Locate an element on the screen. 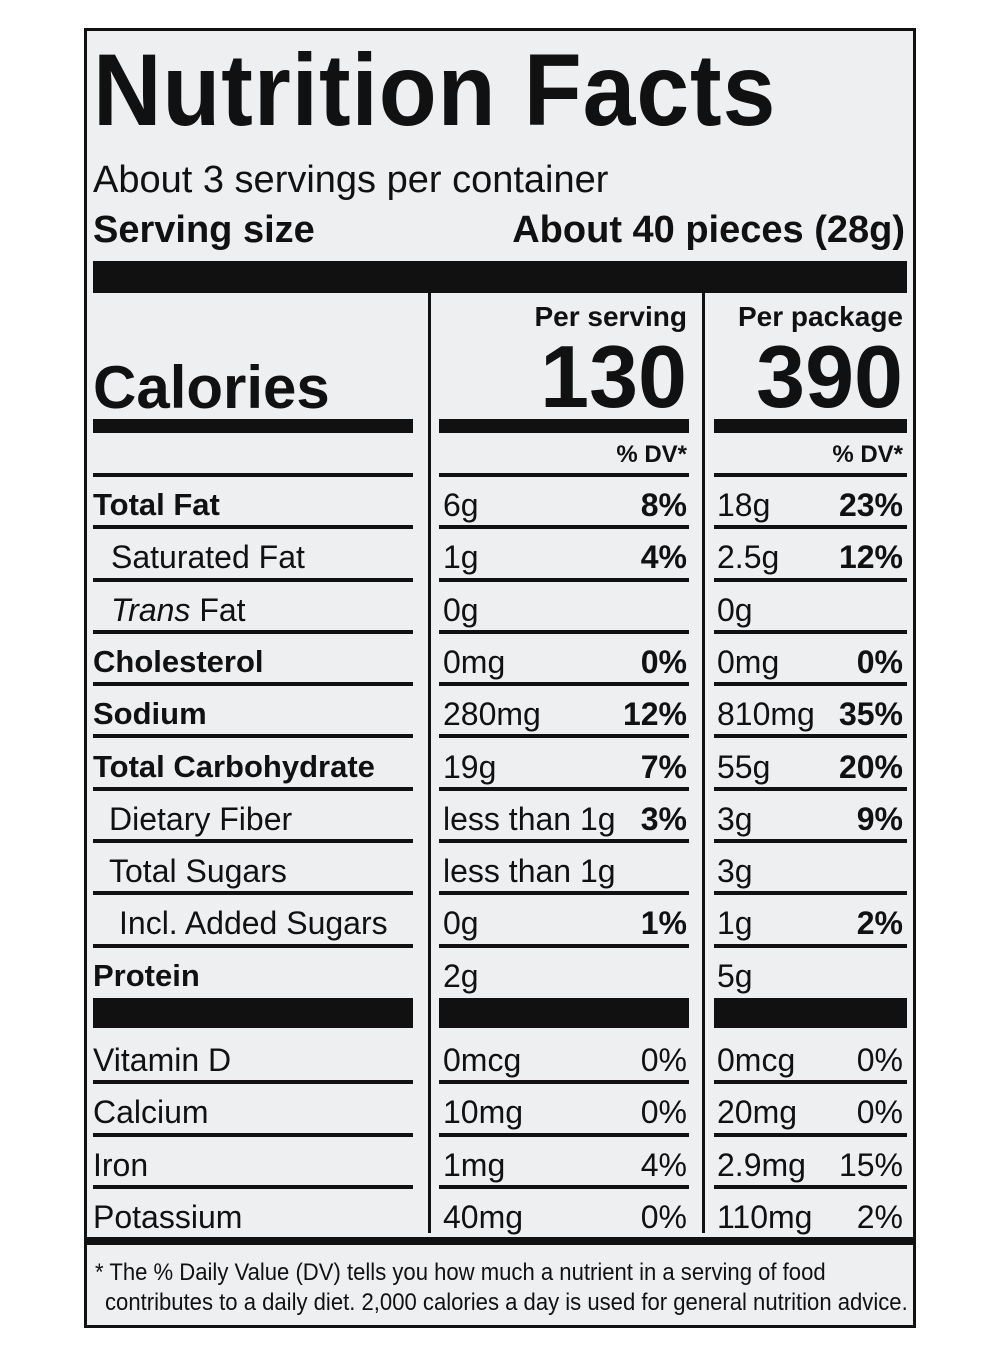 Image resolution: width=1000 pixels, height=1356 pixels. calories-divider-serving is located at coordinates (564, 426).